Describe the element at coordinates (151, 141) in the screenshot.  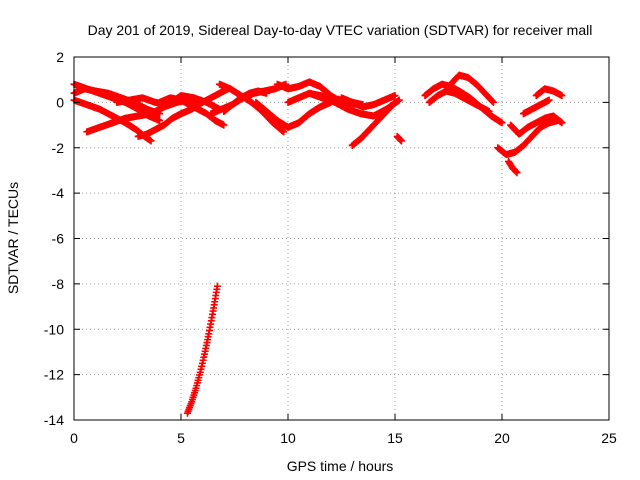
I see `arc-c-point` at that location.